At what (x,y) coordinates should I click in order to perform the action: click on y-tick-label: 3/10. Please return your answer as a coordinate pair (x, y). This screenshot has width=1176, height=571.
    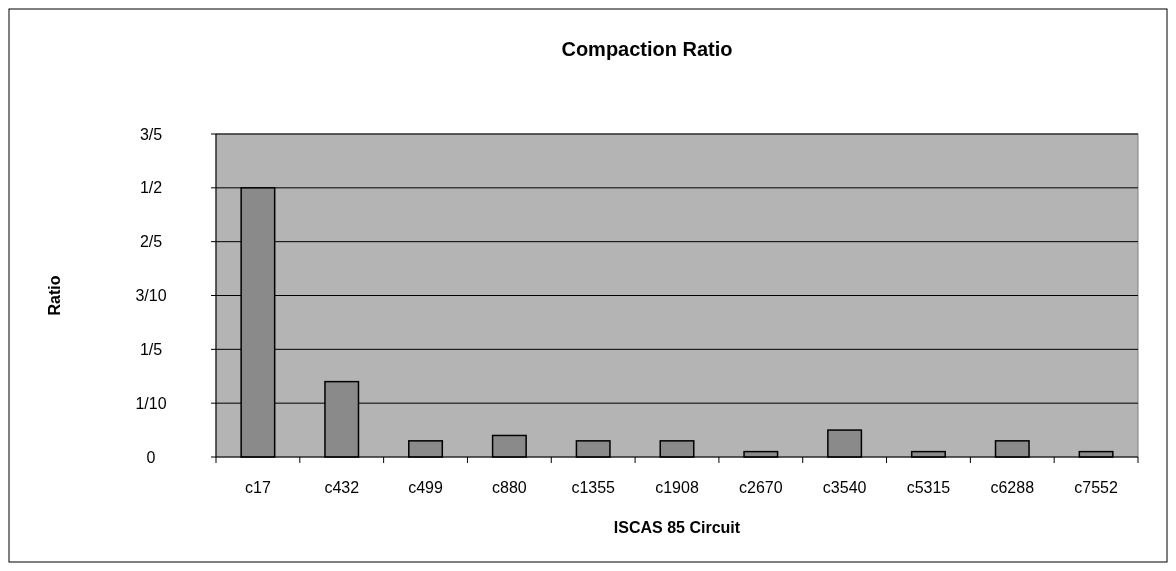
    Looking at the image, I should click on (151, 296).